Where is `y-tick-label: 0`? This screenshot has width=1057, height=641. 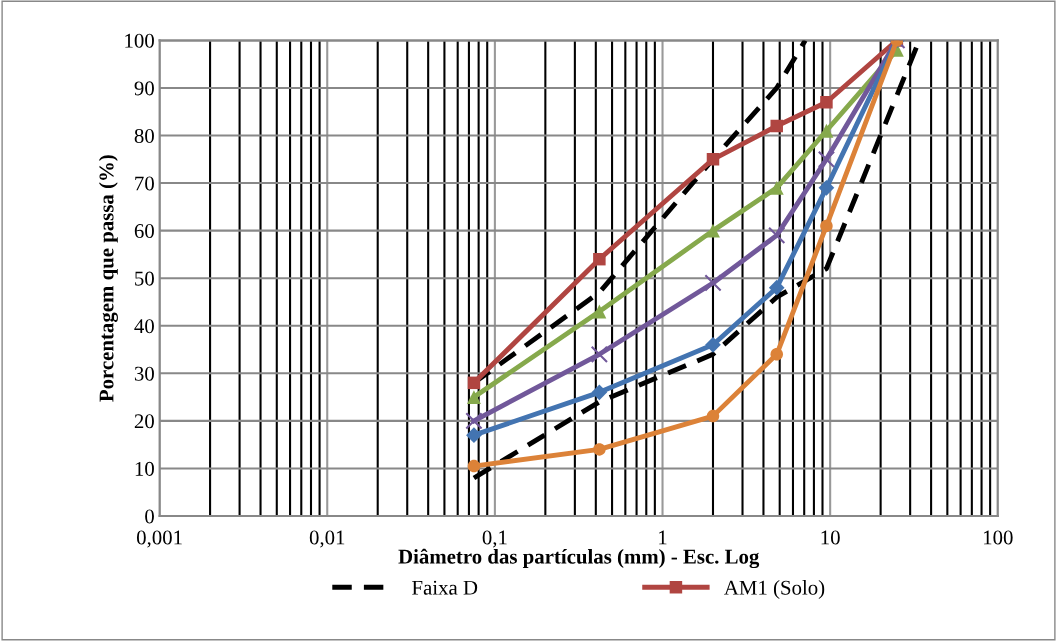 y-tick-label: 0 is located at coordinates (149, 516).